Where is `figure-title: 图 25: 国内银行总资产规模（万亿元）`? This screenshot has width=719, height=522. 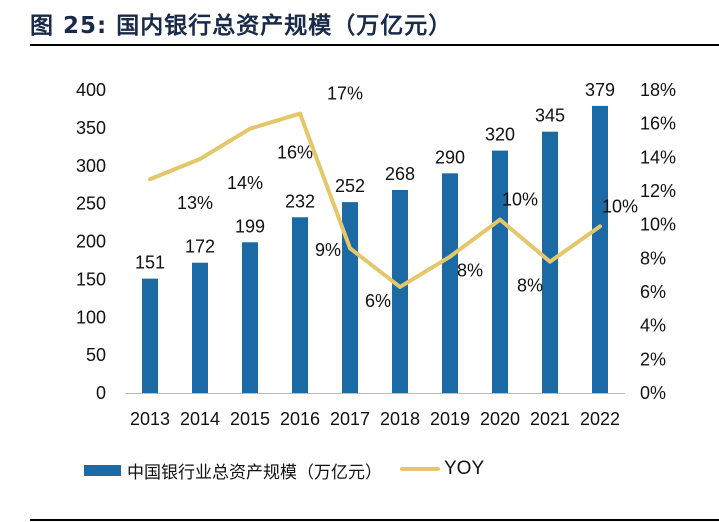 figure-title: 图 25: 国内银行总资产规模（万亿元） is located at coordinates (241, 26).